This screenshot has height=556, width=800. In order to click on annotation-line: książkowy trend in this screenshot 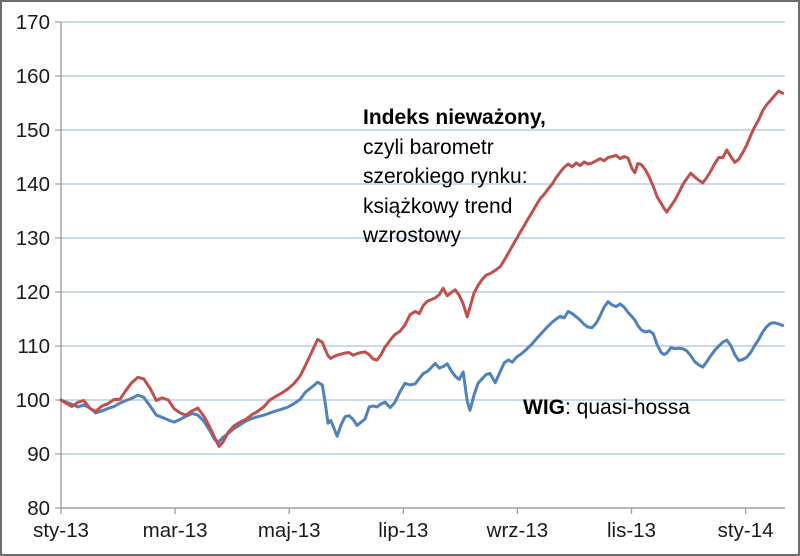, I will do `click(438, 206)`.